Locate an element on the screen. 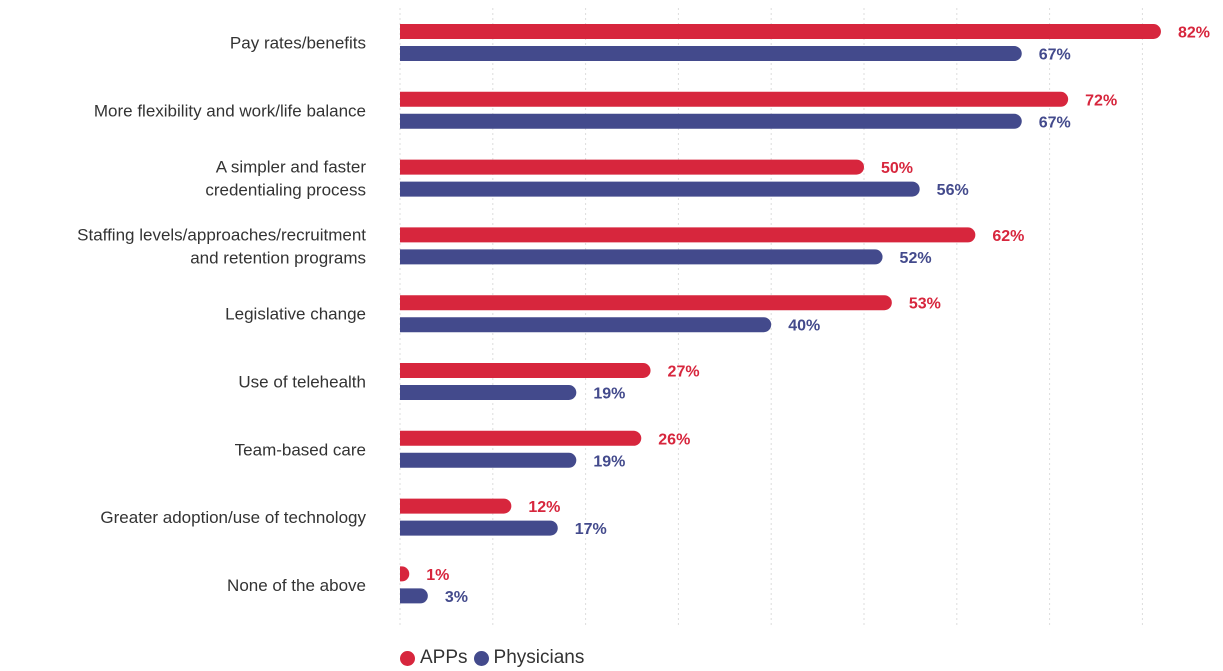 The width and height of the screenshot is (1223, 671). value-label-apps: 1% is located at coordinates (437, 575).